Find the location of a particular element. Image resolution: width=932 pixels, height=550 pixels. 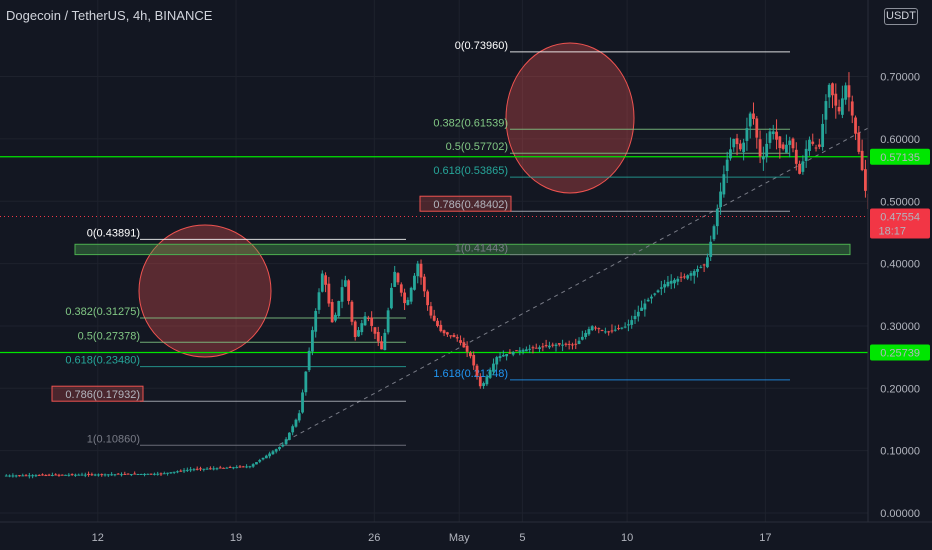

fib-label-box is located at coordinates (465, 203).